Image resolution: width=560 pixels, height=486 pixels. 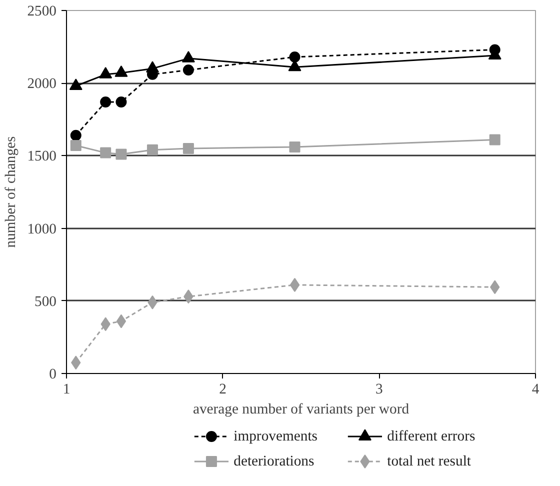 I want to click on legend-label: total net result, so click(x=429, y=462).